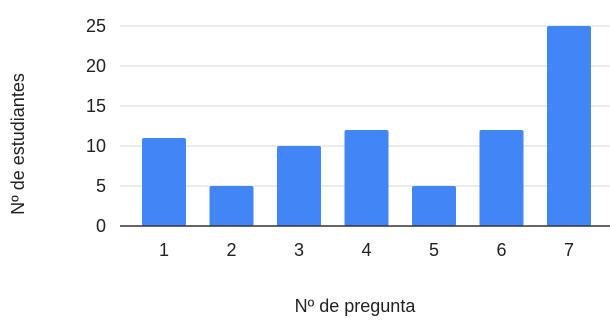 This screenshot has width=610, height=321. Describe the element at coordinates (356, 306) in the screenshot. I see `x-axis-title: Nº de pregunta` at that location.